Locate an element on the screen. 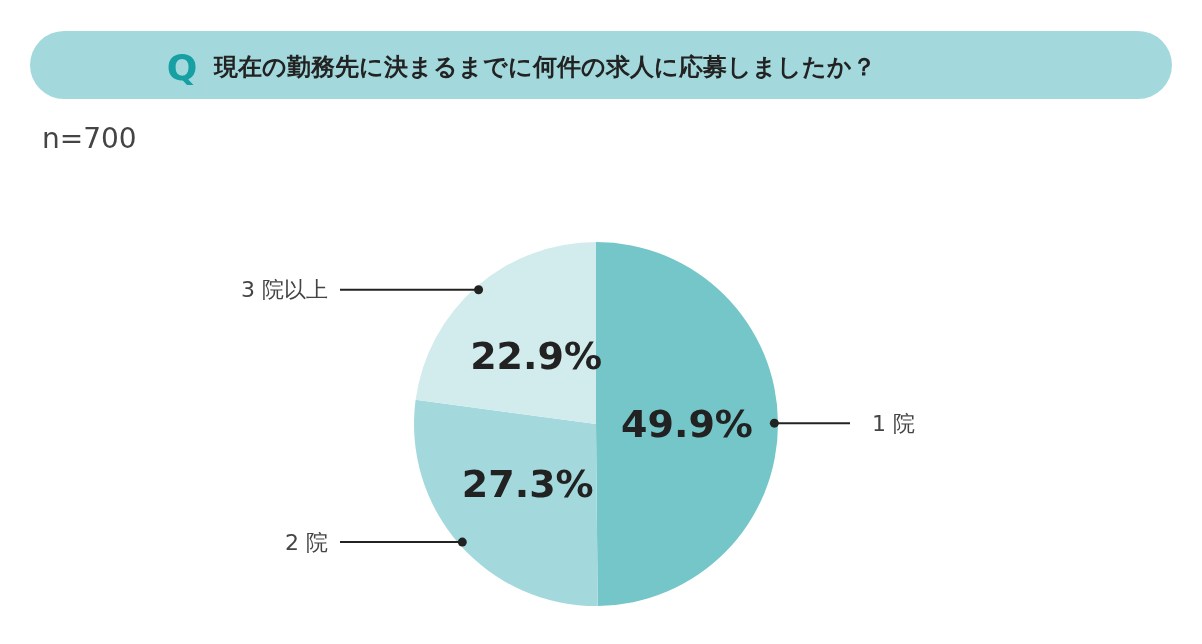 Image resolution: width=1202 pixels, height=644 pixels. slice-label: 2 院 is located at coordinates (306, 542).